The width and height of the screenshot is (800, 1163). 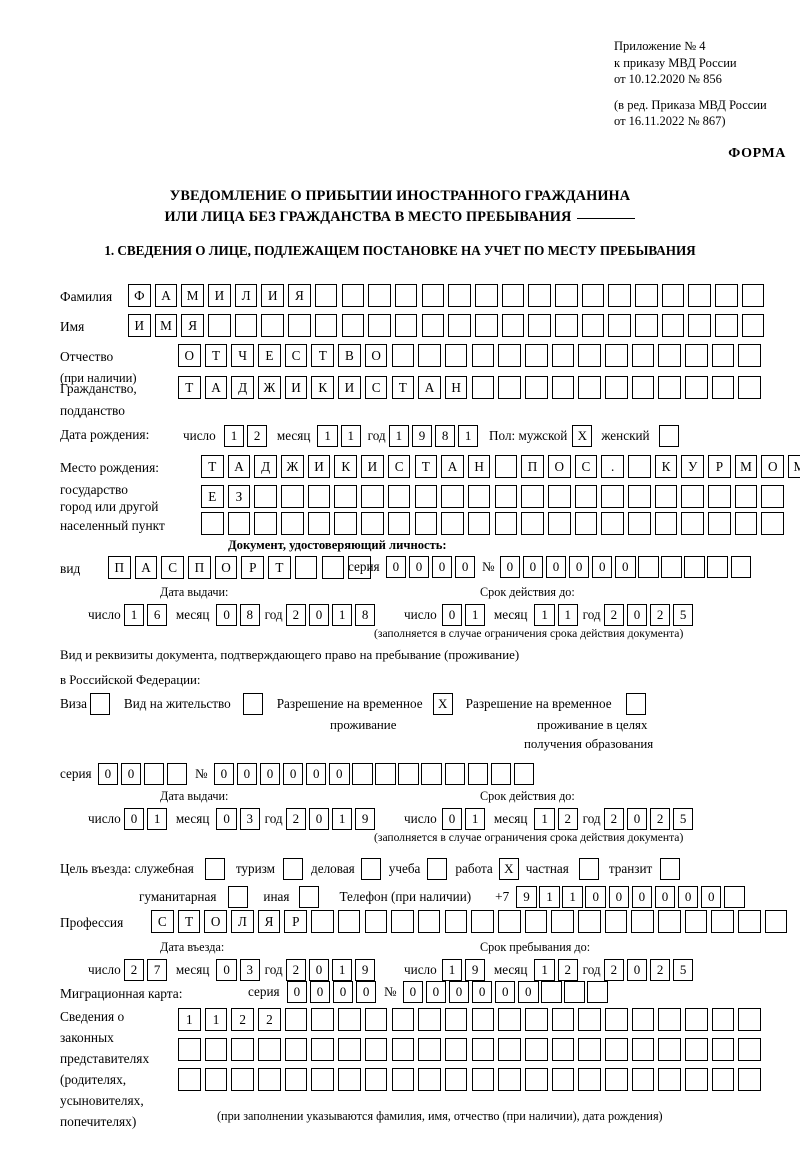 I want to click on entry-day-cell-2: 7, so click(x=157, y=970).